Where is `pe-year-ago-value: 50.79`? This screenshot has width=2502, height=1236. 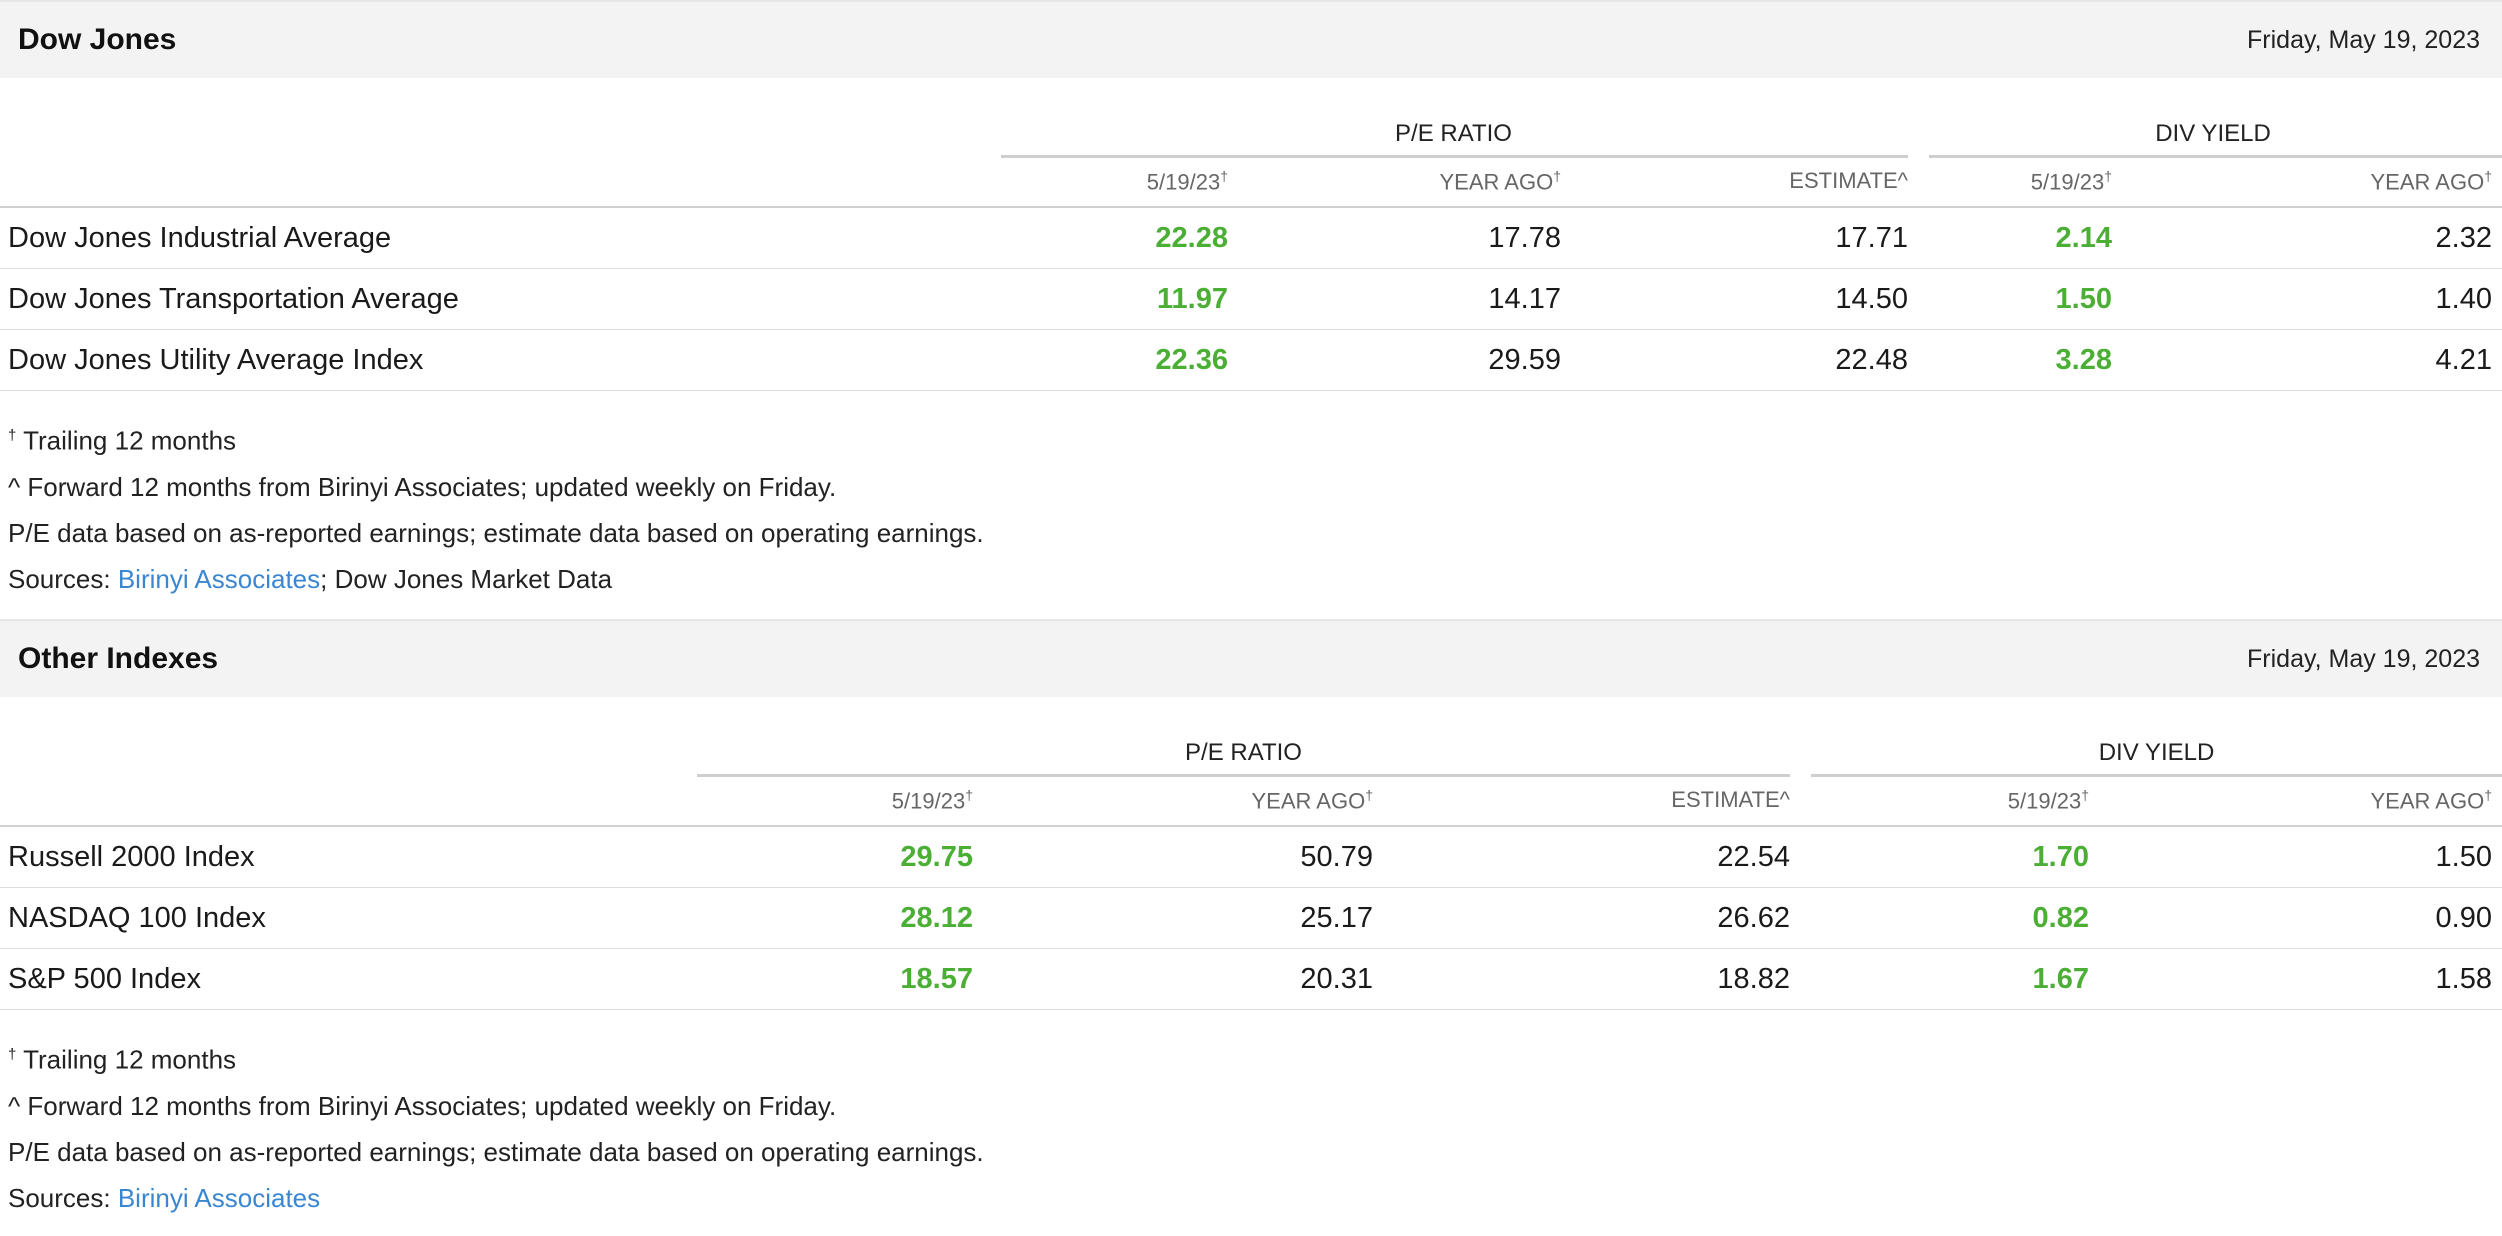
pe-year-ago-value: 50.79 is located at coordinates (1336, 857).